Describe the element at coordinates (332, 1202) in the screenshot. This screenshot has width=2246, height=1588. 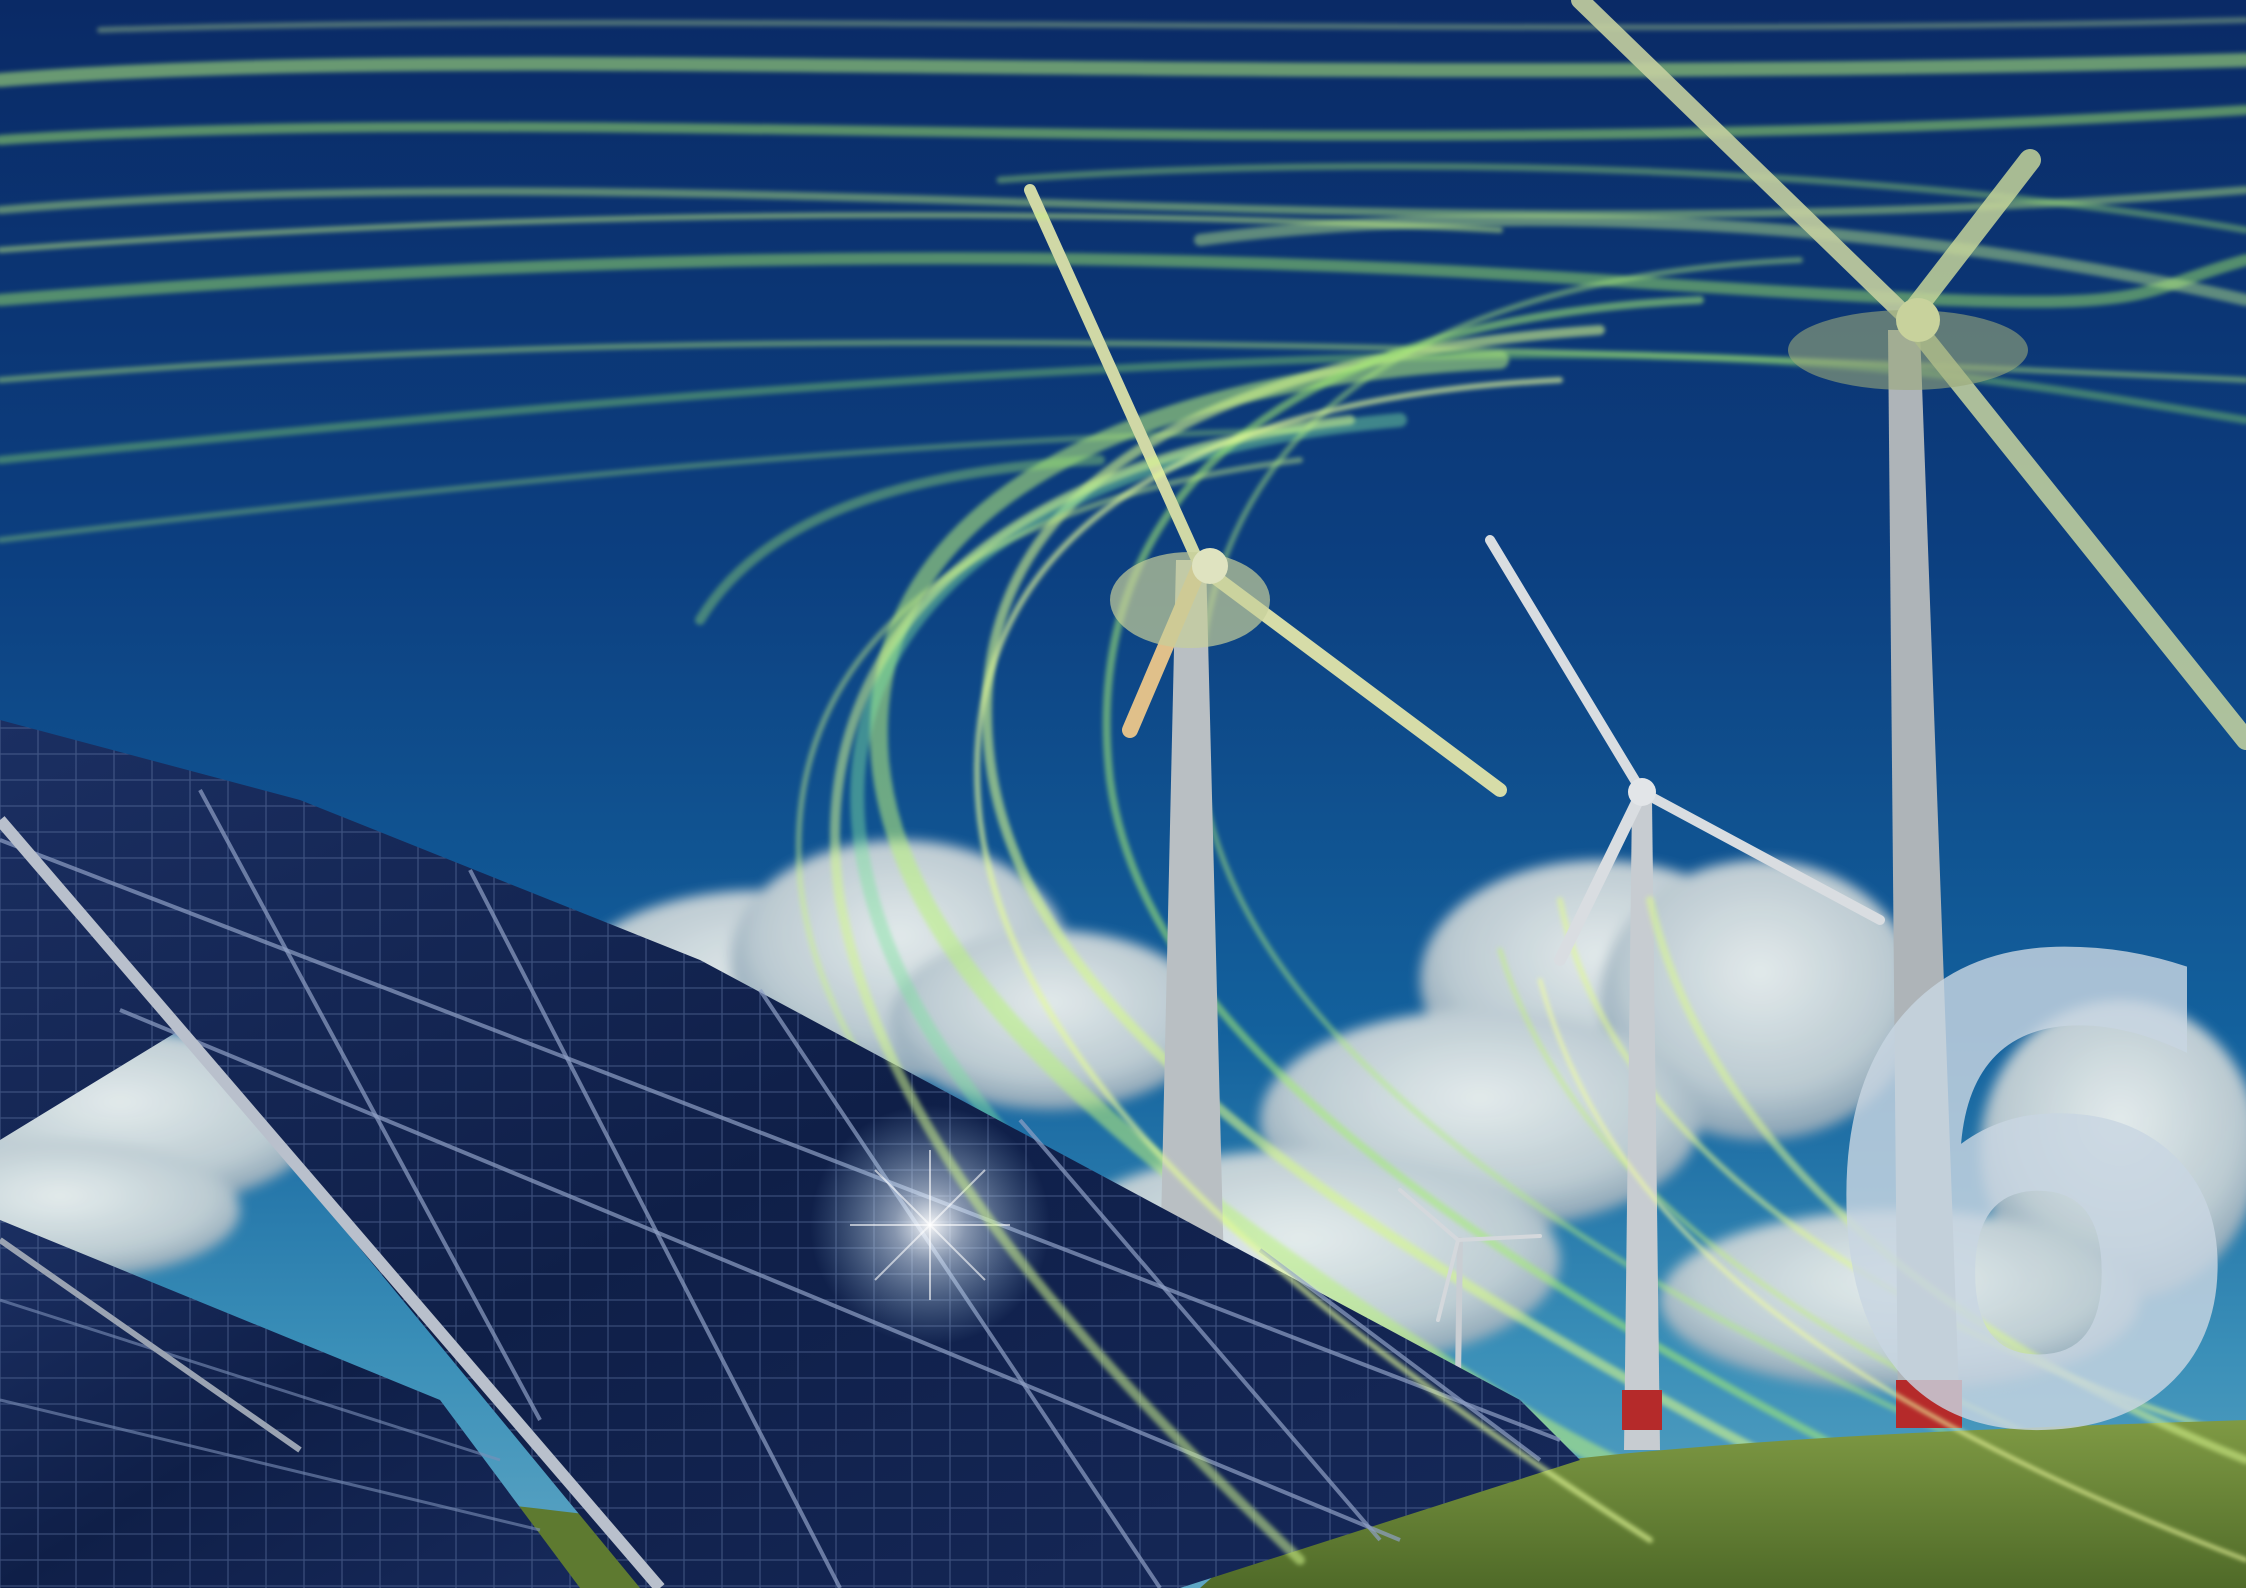
I see `panel-frame` at that location.